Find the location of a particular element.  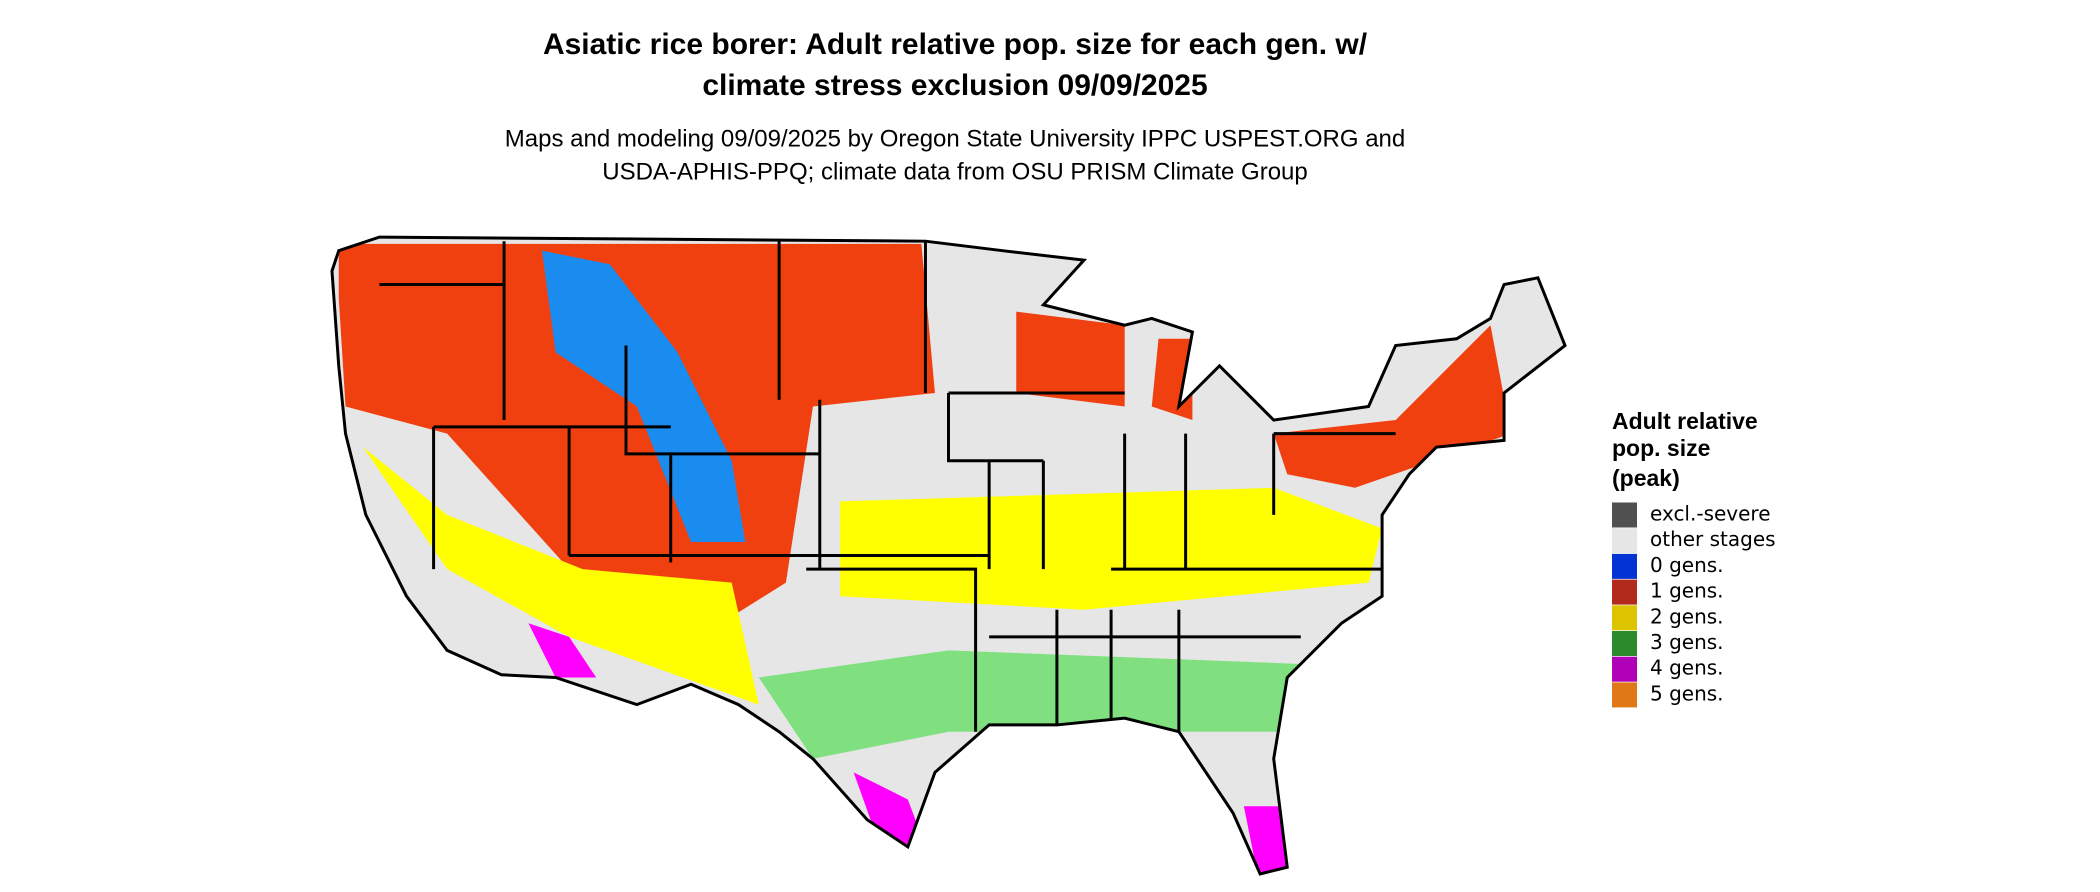

legend-title: Adult relative is located at coordinates (1685, 421).